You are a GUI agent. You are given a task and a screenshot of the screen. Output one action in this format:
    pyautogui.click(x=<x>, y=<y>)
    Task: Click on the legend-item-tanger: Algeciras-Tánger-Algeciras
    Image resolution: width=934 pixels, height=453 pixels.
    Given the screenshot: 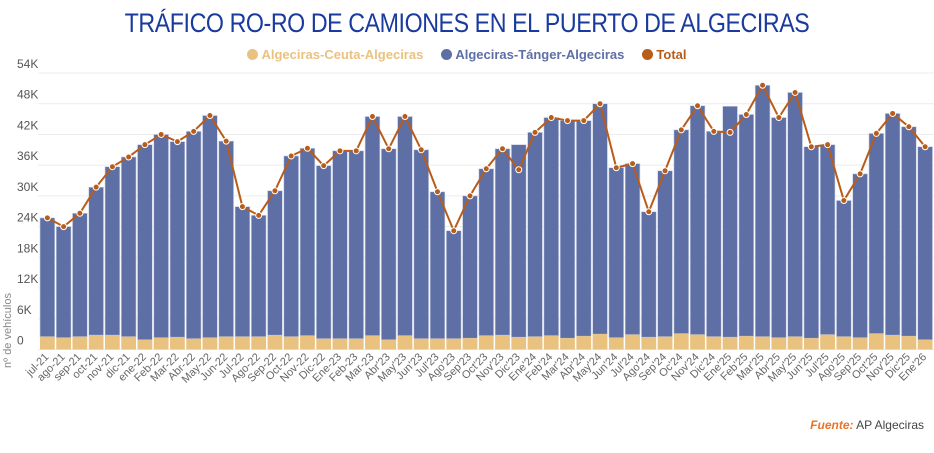 What is the action you would take?
    pyautogui.click(x=532, y=54)
    